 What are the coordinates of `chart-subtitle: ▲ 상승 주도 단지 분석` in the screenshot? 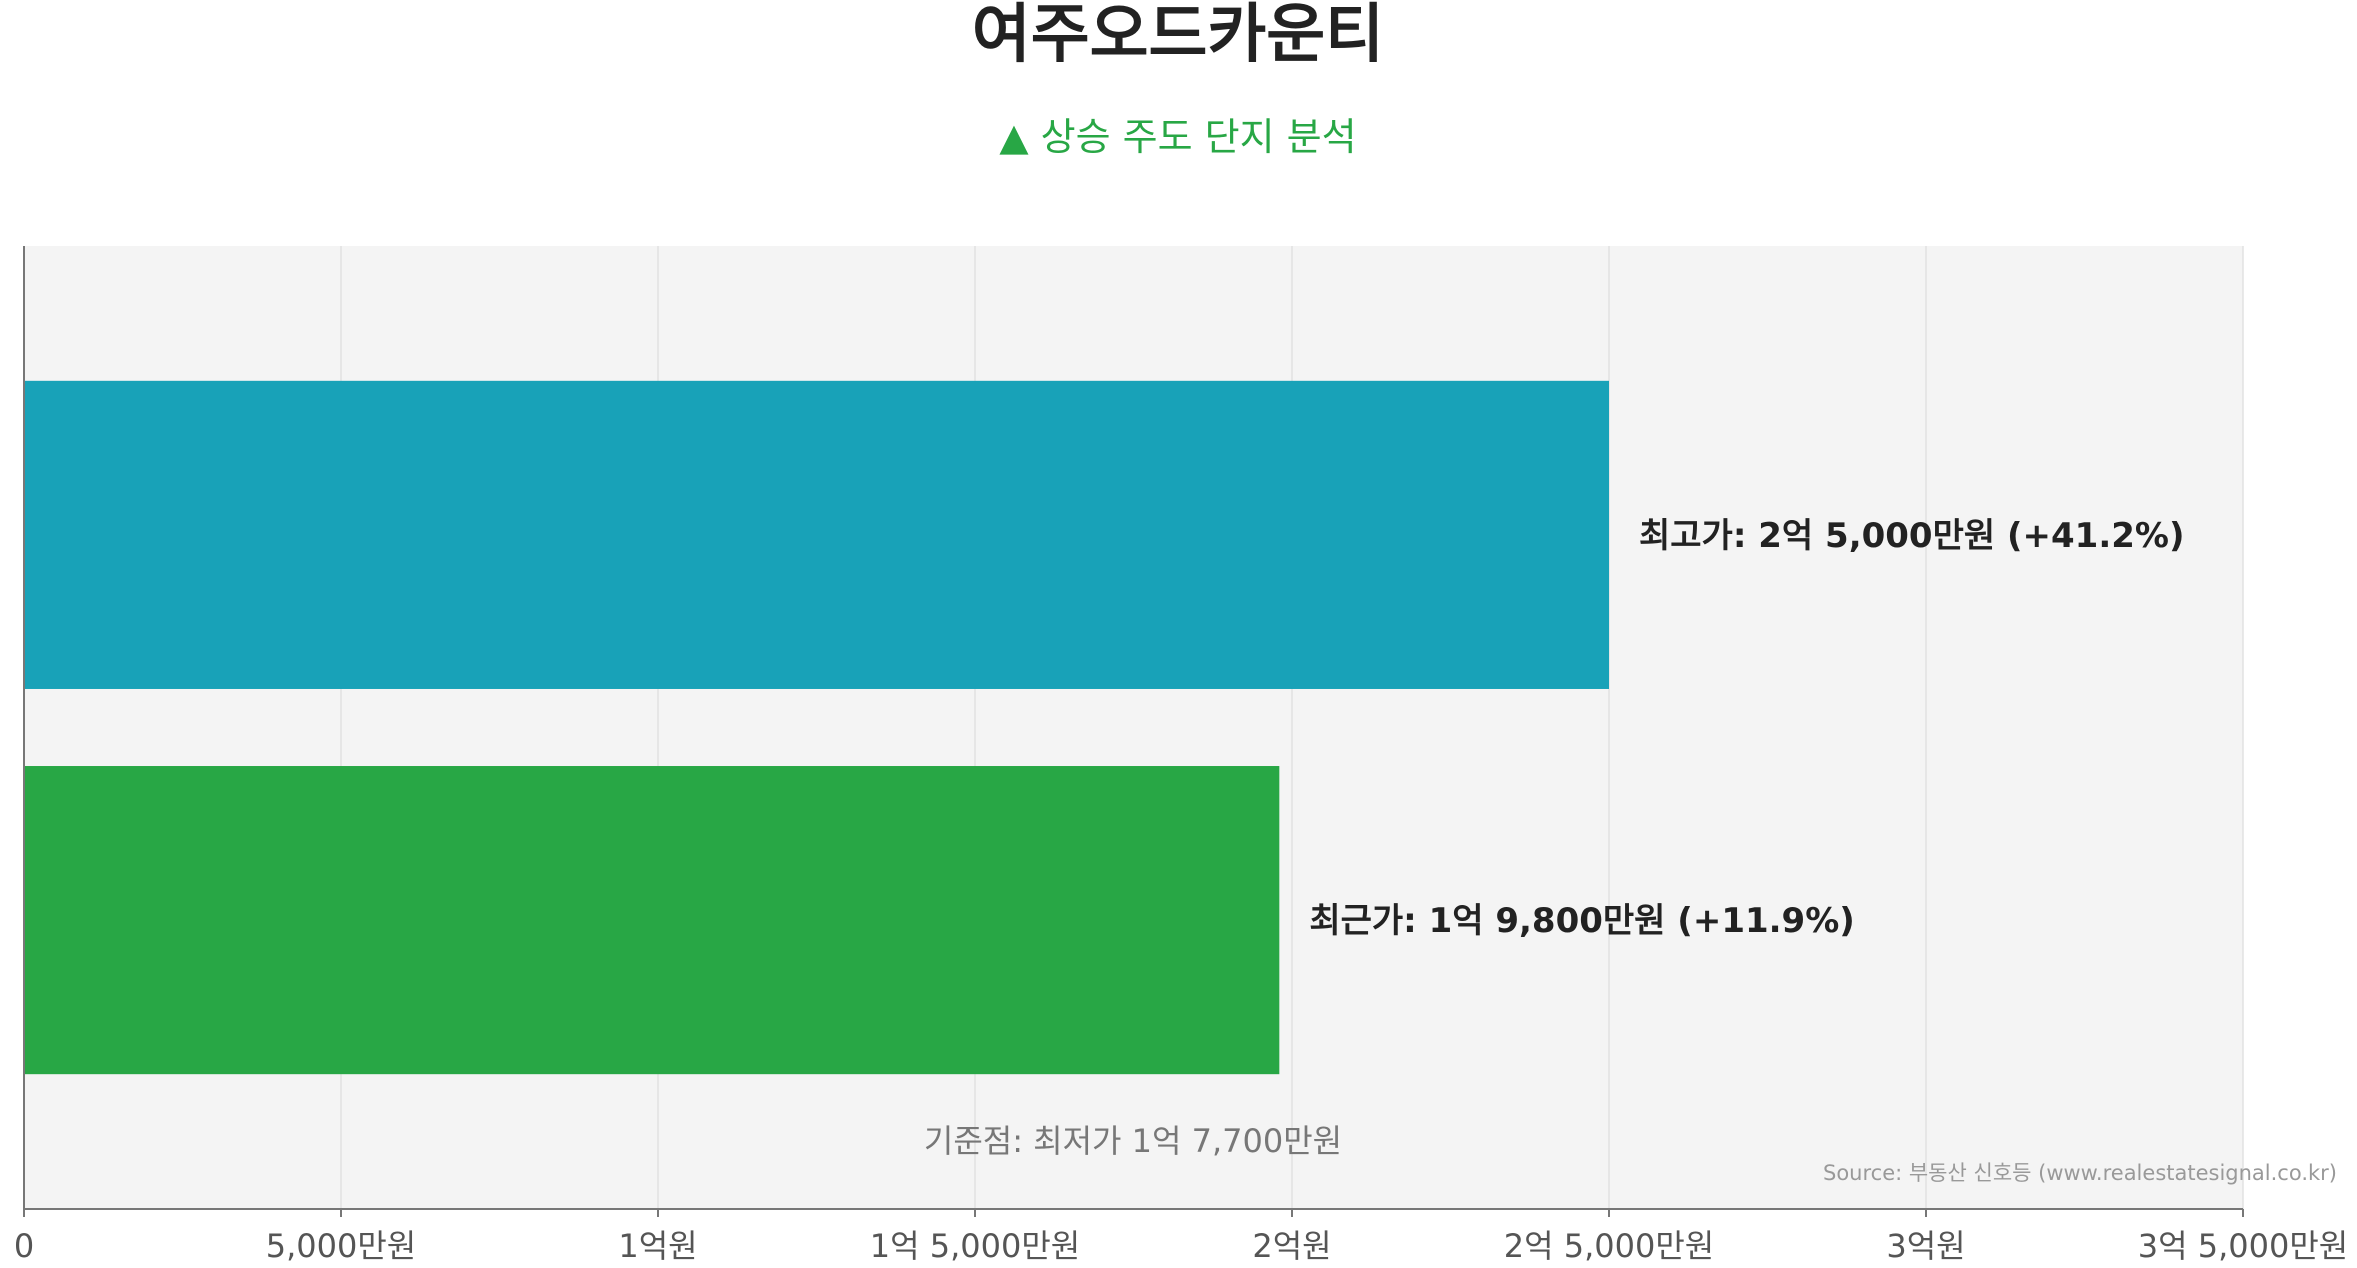 It's located at (1177, 137).